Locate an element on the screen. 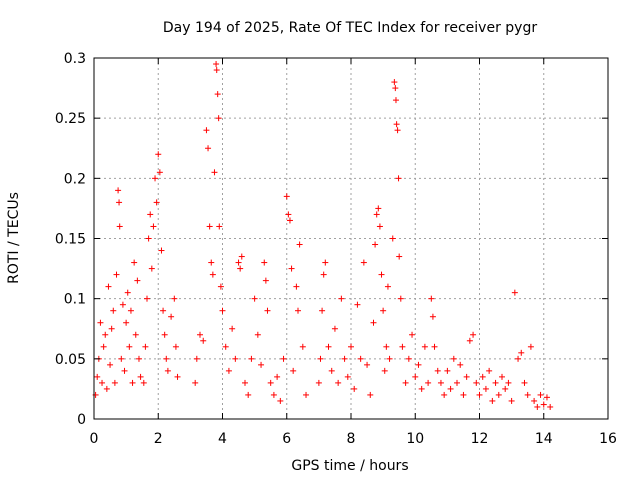 The image size is (640, 480). y-tick-label: 0.15 is located at coordinates (70, 240).